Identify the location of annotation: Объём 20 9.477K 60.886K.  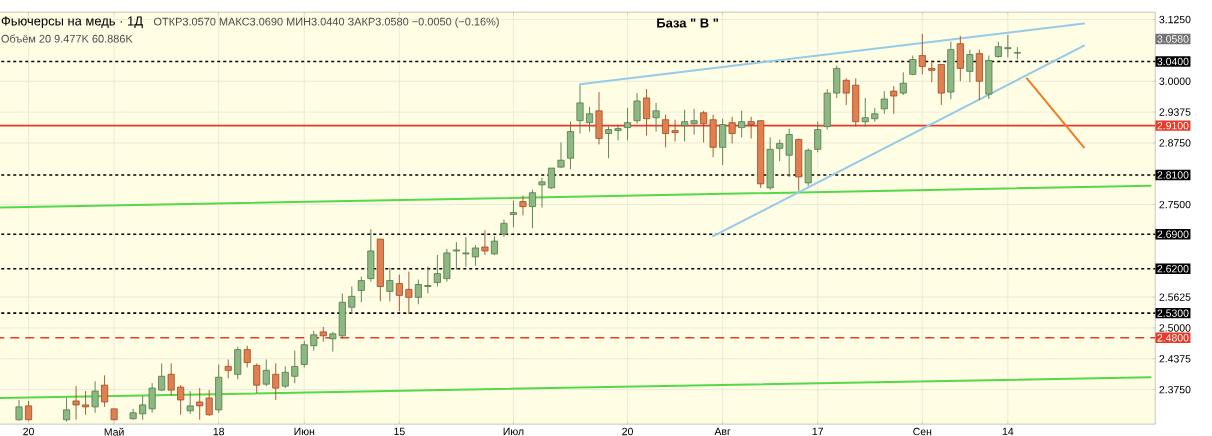
(67, 38).